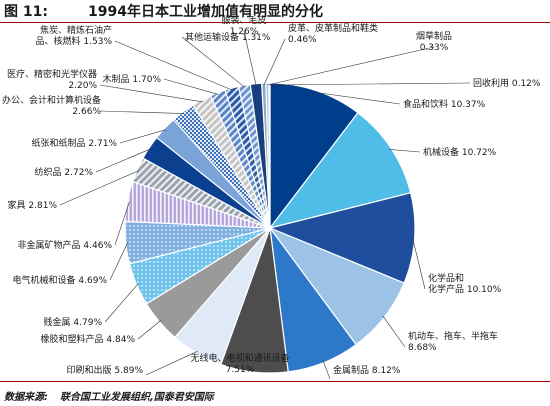 This screenshot has width=550, height=406. What do you see at coordinates (88, 339) in the screenshot?
I see `slice-label: 橡胶和塑料产品 4.84%` at bounding box center [88, 339].